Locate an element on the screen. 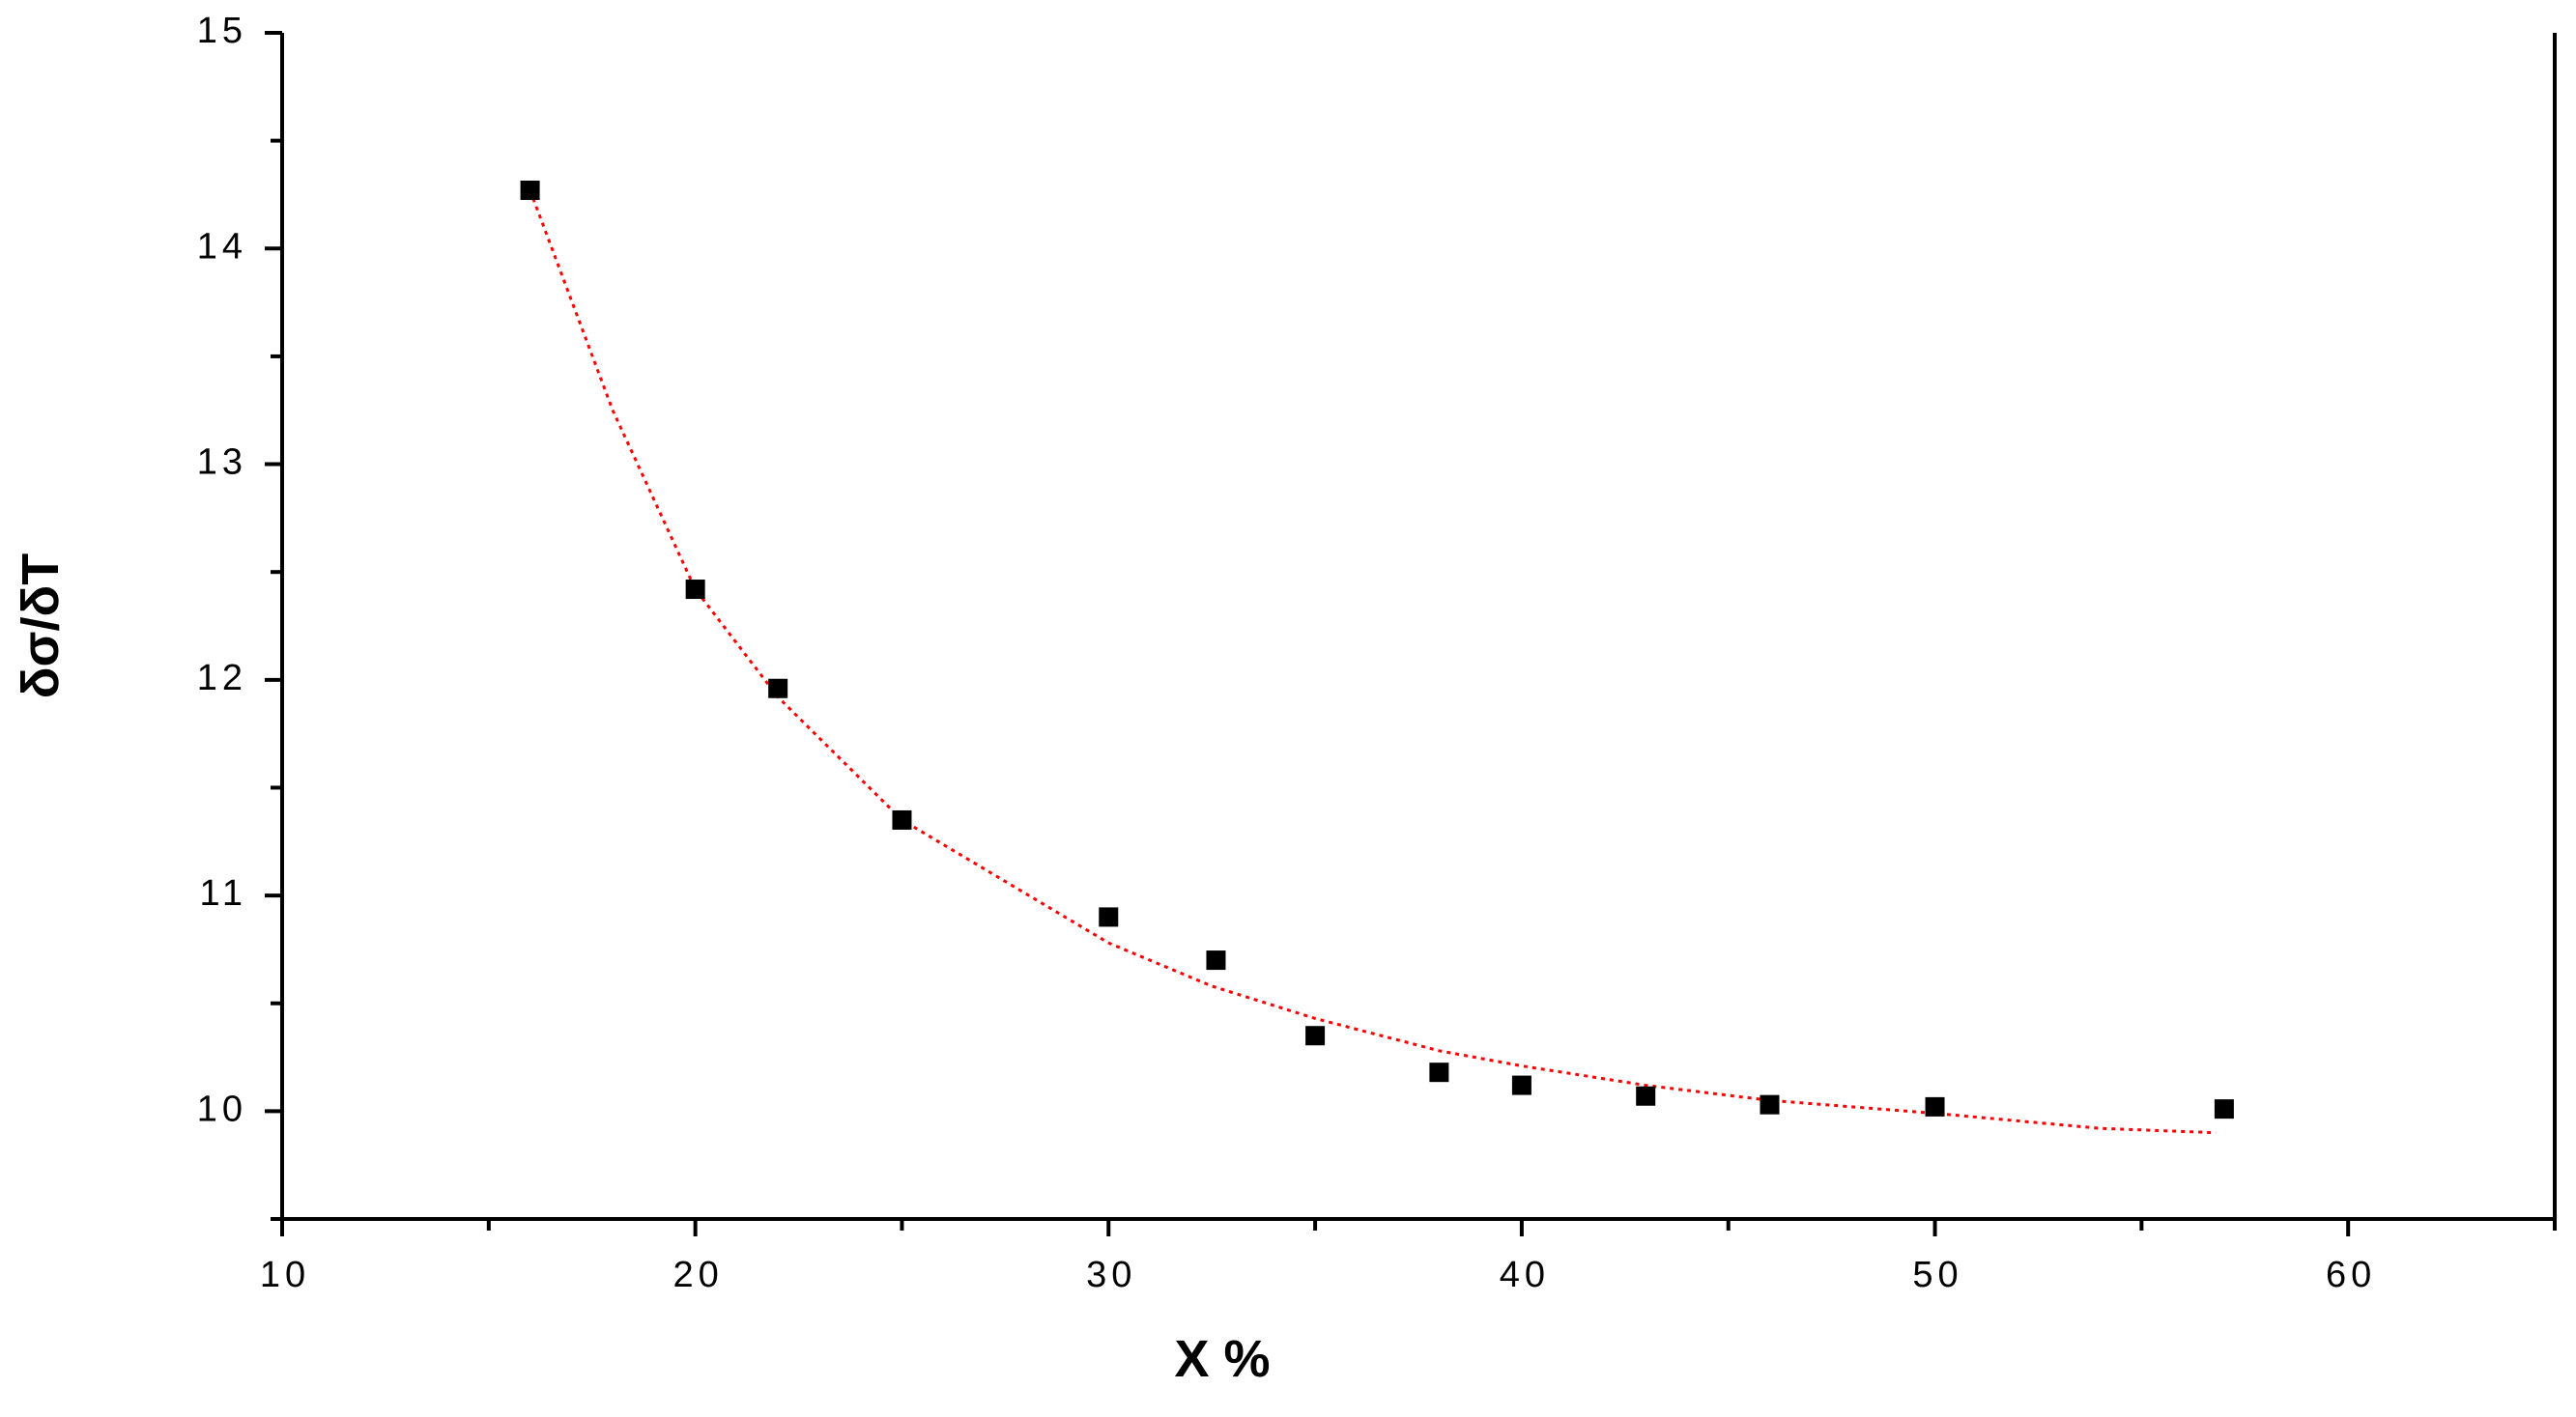 The width and height of the screenshot is (2576, 1417). x-tick-label: 40 is located at coordinates (1525, 1275).